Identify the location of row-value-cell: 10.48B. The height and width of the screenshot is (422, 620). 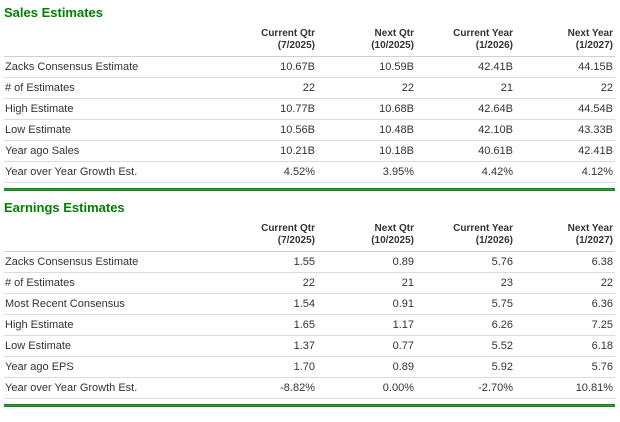
(366, 130).